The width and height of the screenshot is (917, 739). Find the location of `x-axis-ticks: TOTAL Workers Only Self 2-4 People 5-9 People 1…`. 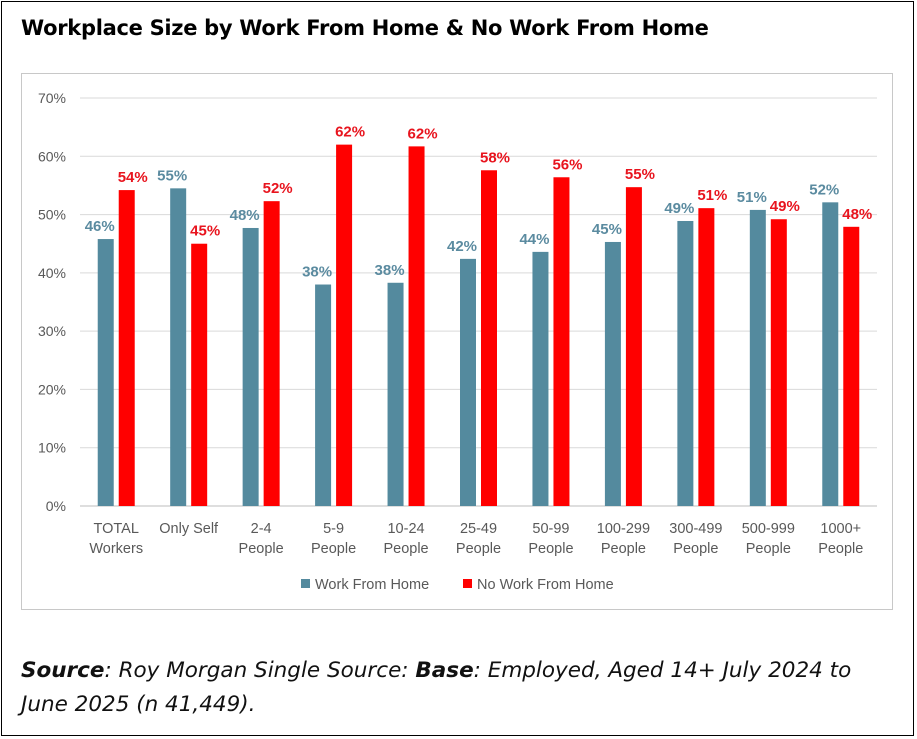

x-axis-ticks: TOTAL Workers Only Self 2-4 People 5-9 People 1… is located at coordinates (476, 539).